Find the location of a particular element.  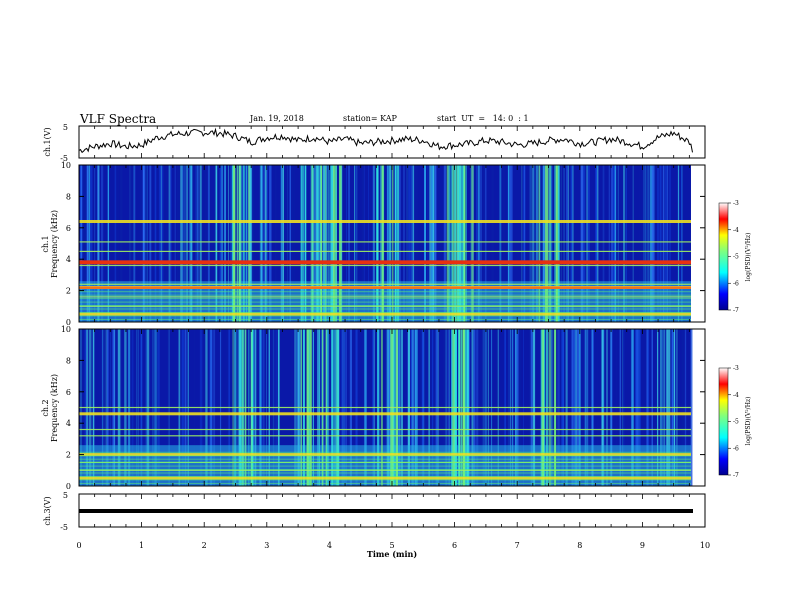

spectrogram-1-ytick-label: 10 is located at coordinates (66, 165).